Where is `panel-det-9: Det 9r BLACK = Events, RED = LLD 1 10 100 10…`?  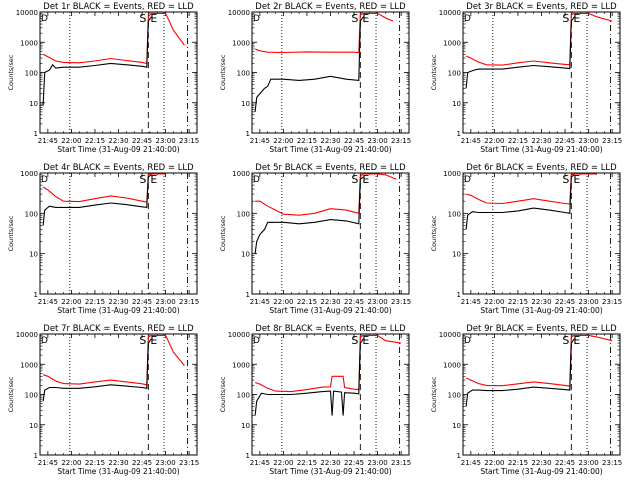 panel-det-9: Det 9r BLACK = Events, RED = LLD 1 10 100 10… is located at coordinates (526, 400).